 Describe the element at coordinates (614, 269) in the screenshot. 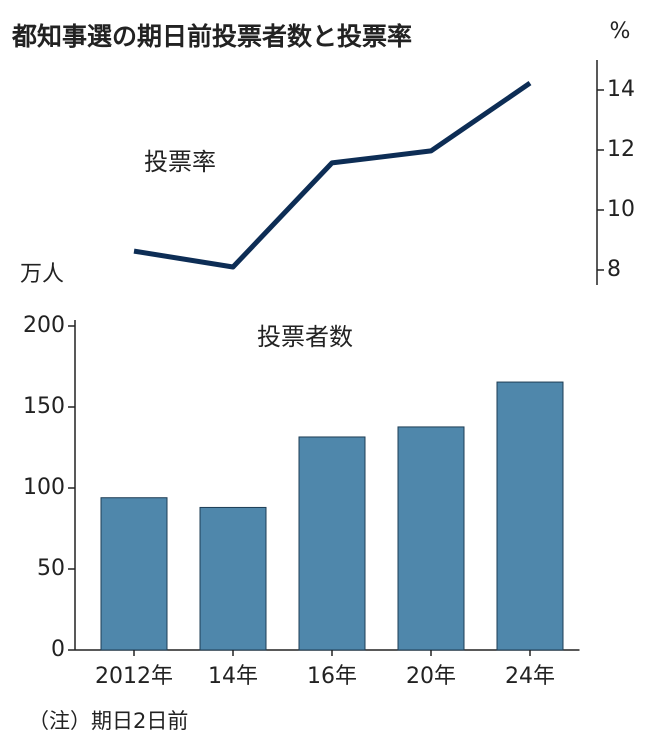

I see `y-tick-label: 8` at that location.